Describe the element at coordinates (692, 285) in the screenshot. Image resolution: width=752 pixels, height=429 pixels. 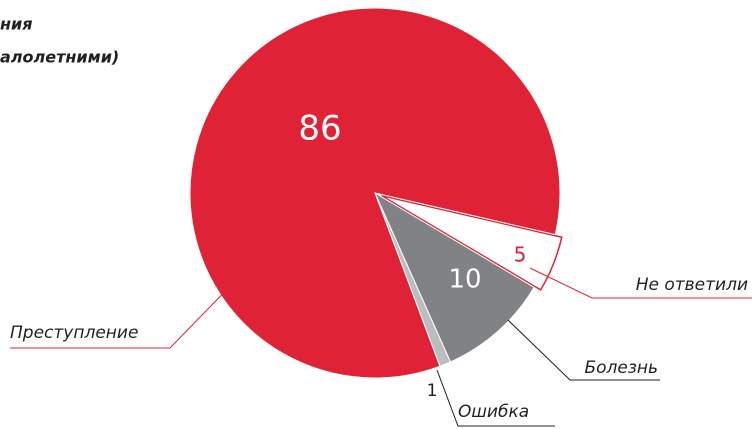
I see `category-label: Не ответили` at that location.